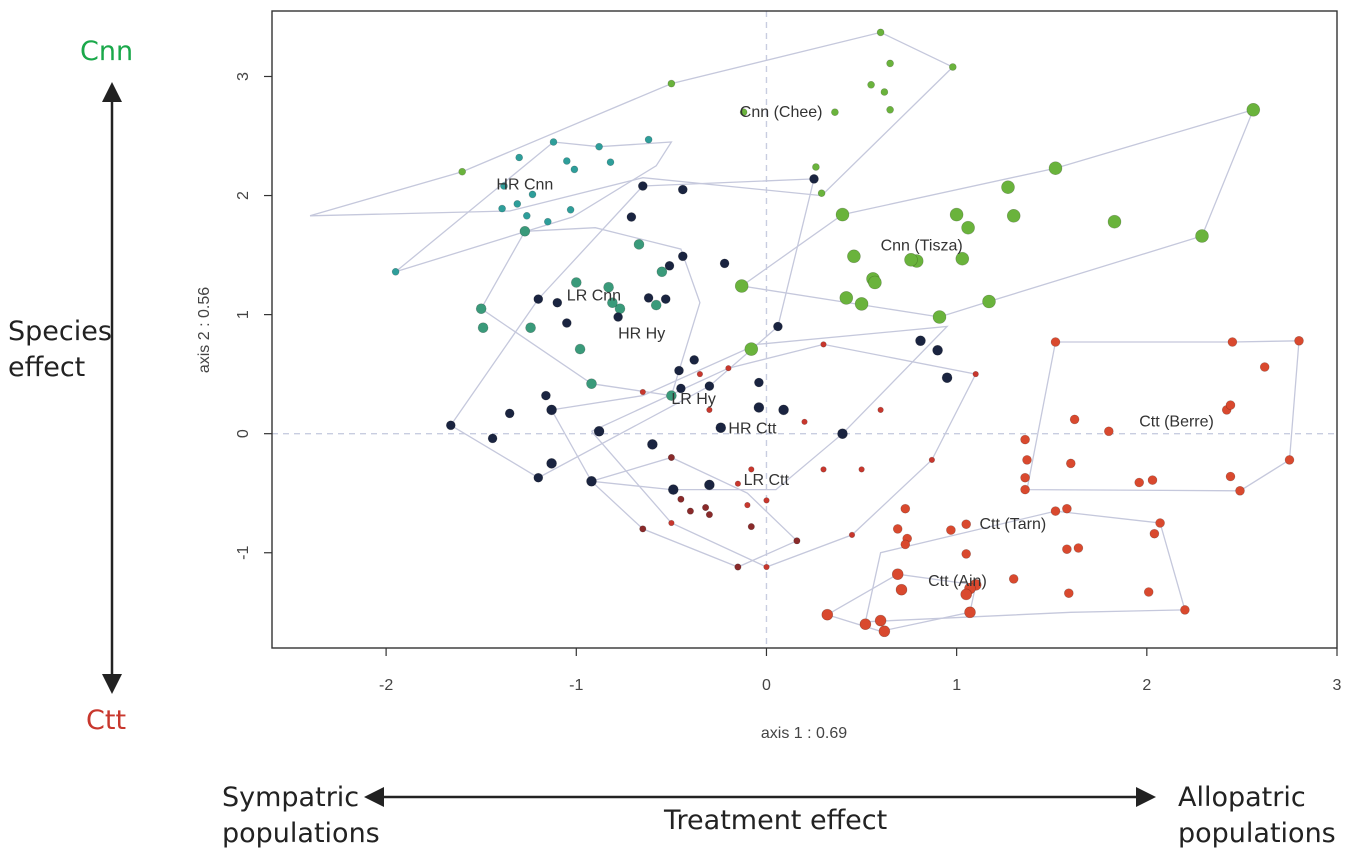 Image resolution: width=1352 pixels, height=852 pixels. Describe the element at coordinates (1176, 422) in the screenshot. I see `group-label-ctt-berre: Ctt (Berre)` at that location.